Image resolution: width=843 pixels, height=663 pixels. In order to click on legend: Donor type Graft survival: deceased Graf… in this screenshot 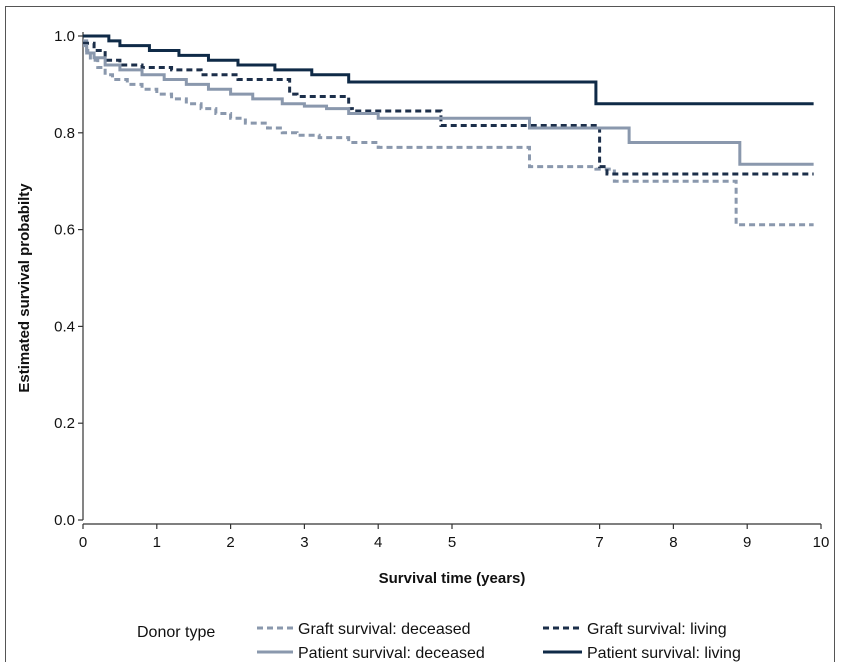, I will do `click(439, 641)`.